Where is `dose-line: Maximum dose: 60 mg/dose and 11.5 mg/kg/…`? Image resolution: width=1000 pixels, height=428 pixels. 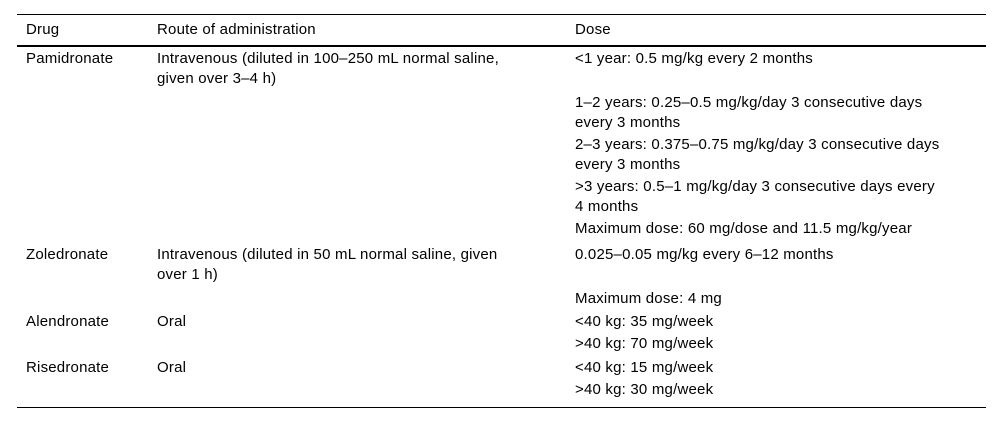 dose-line: Maximum dose: 60 mg/dose and 11.5 mg/kg/… is located at coordinates (744, 228).